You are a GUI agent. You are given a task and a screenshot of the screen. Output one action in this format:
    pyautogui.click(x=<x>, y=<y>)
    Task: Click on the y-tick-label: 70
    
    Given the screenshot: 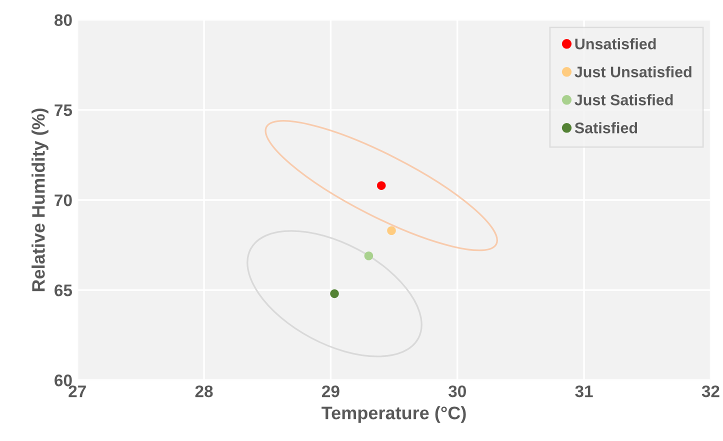 What is the action you would take?
    pyautogui.click(x=63, y=200)
    